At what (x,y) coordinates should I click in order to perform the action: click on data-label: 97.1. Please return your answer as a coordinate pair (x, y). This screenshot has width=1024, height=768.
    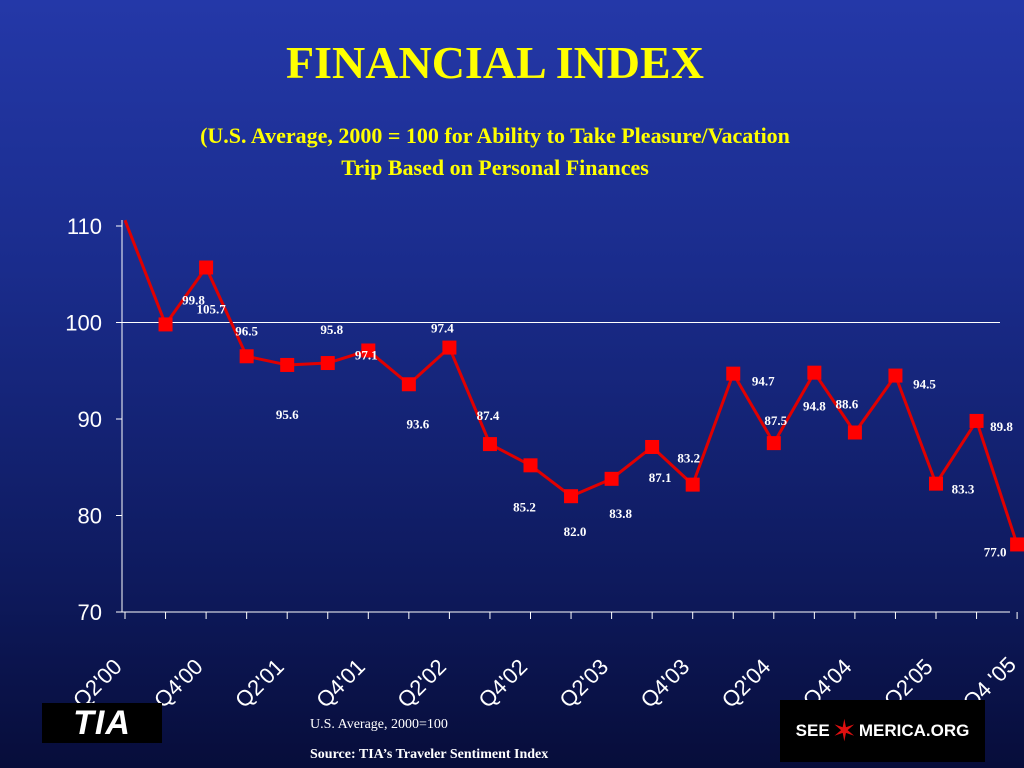
    Looking at the image, I should click on (366, 354).